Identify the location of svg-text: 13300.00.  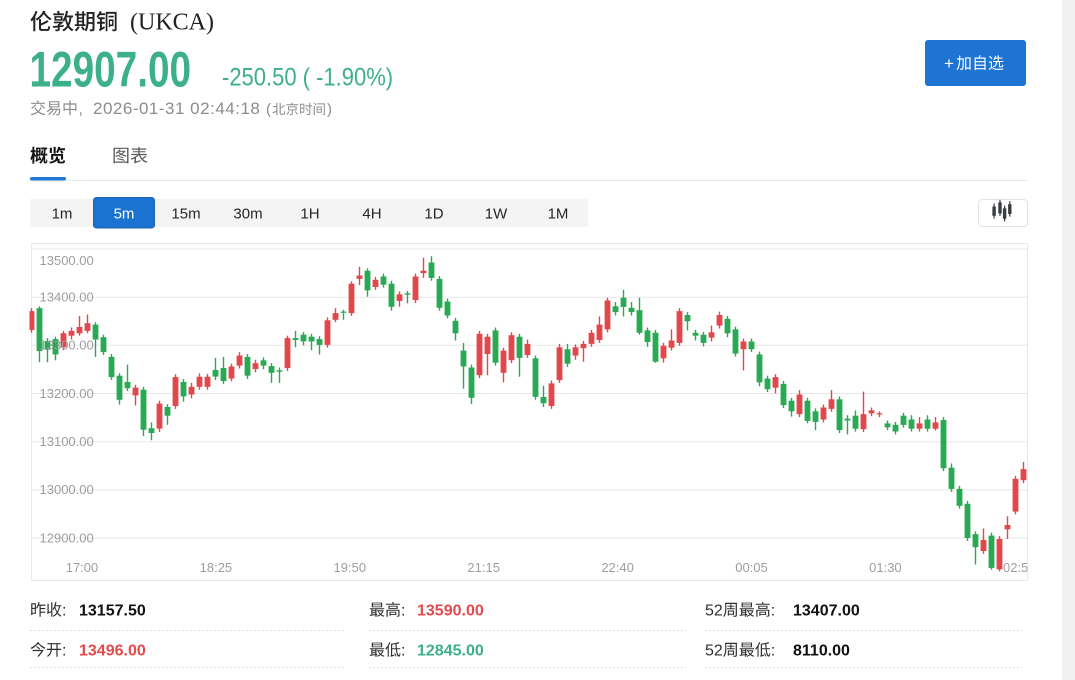
(67, 345).